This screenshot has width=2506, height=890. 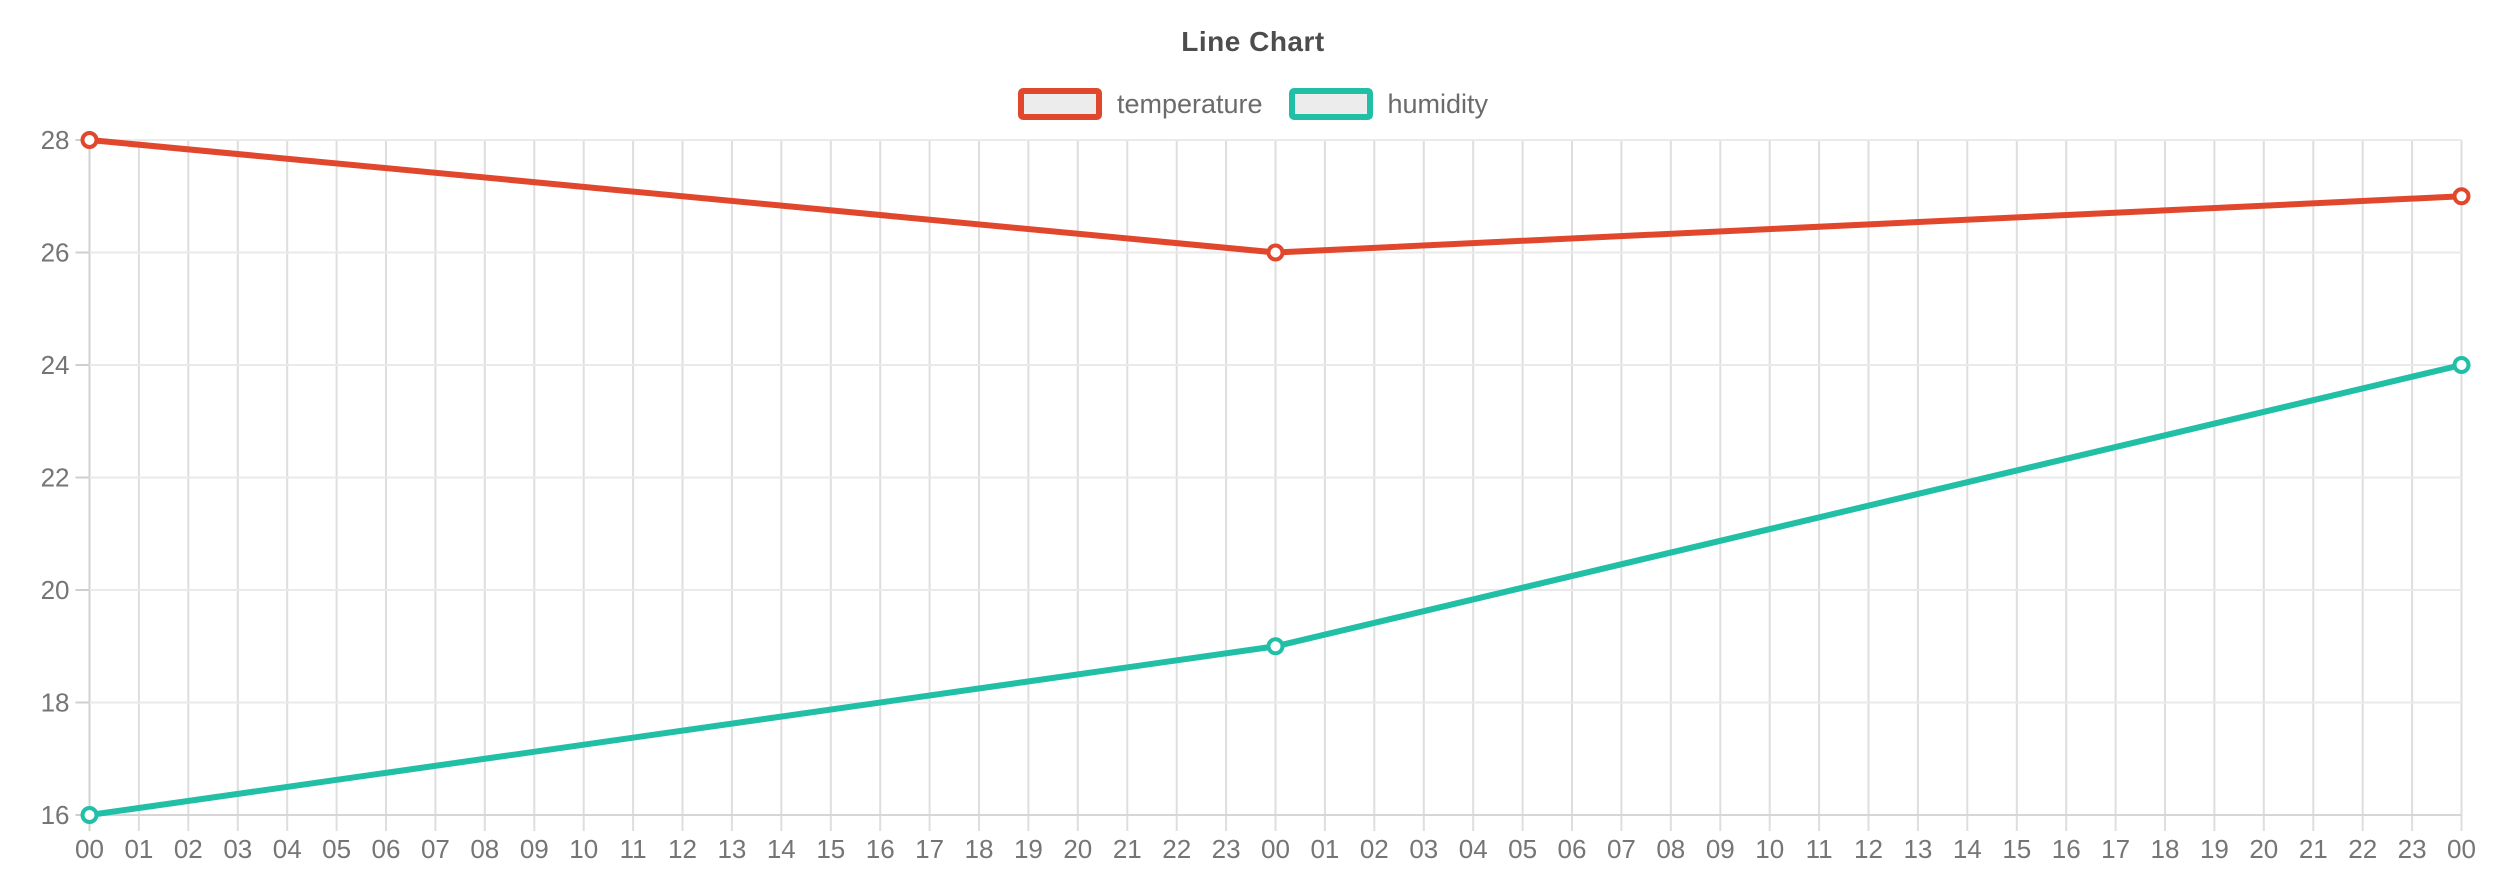 I want to click on svg-text: 28, so click(x=55, y=140).